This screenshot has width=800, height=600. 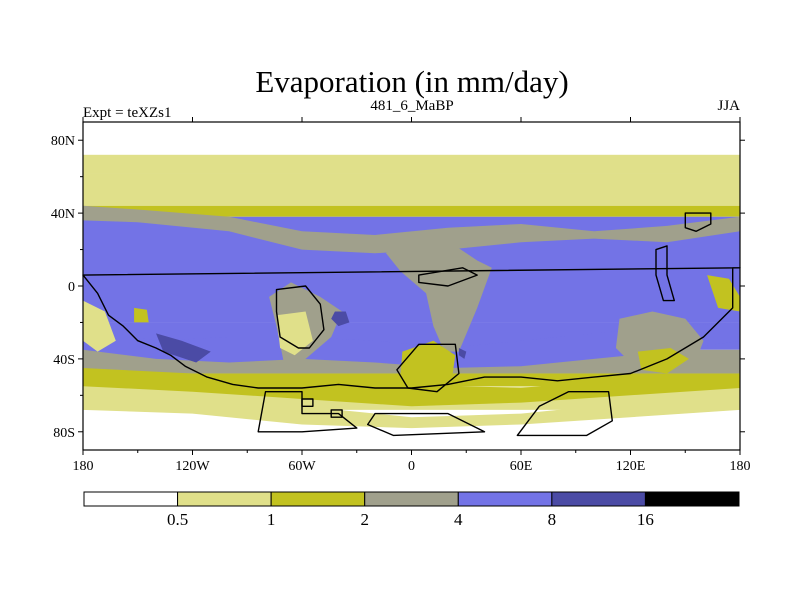 What do you see at coordinates (458, 519) in the screenshot?
I see `colorbar-label-3: 4` at bounding box center [458, 519].